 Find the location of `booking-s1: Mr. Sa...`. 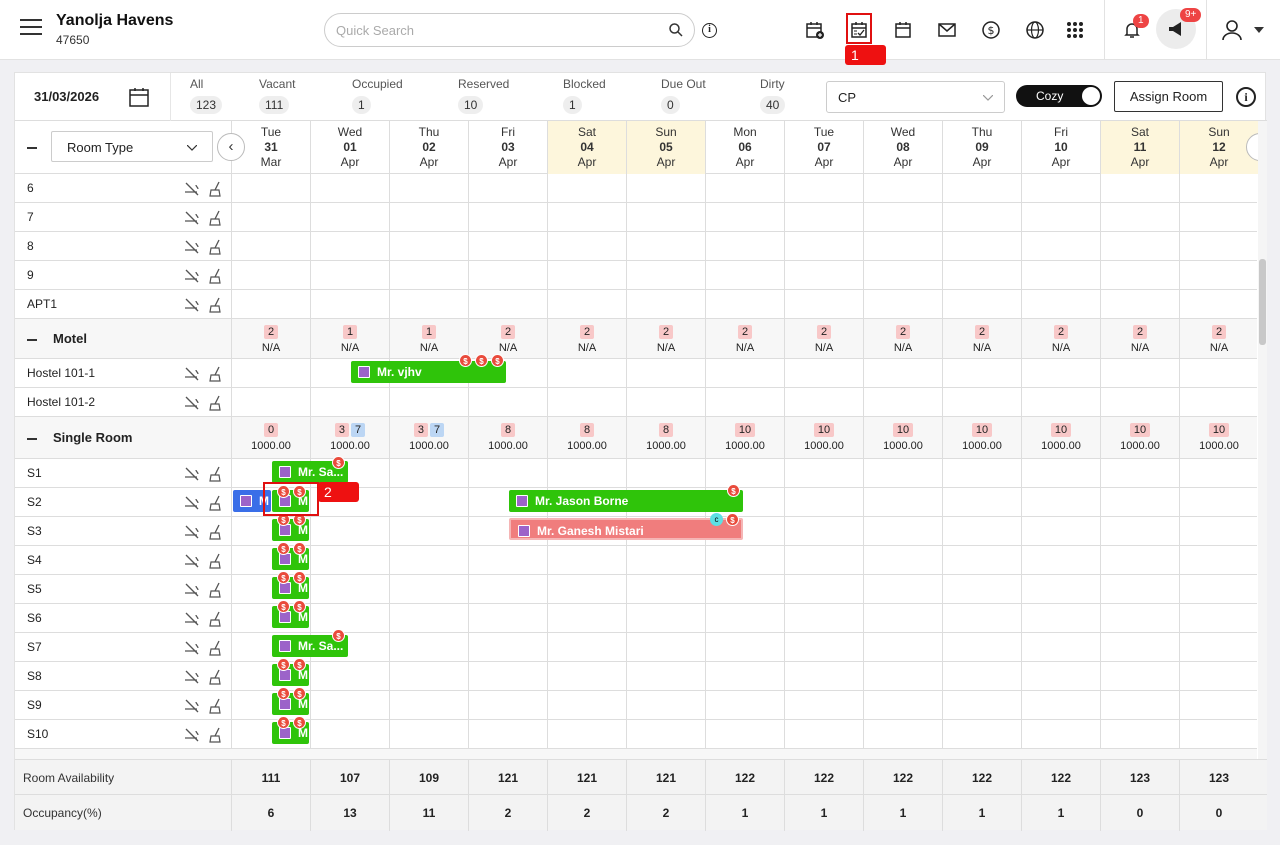

booking-s1: Mr. Sa... is located at coordinates (310, 472).